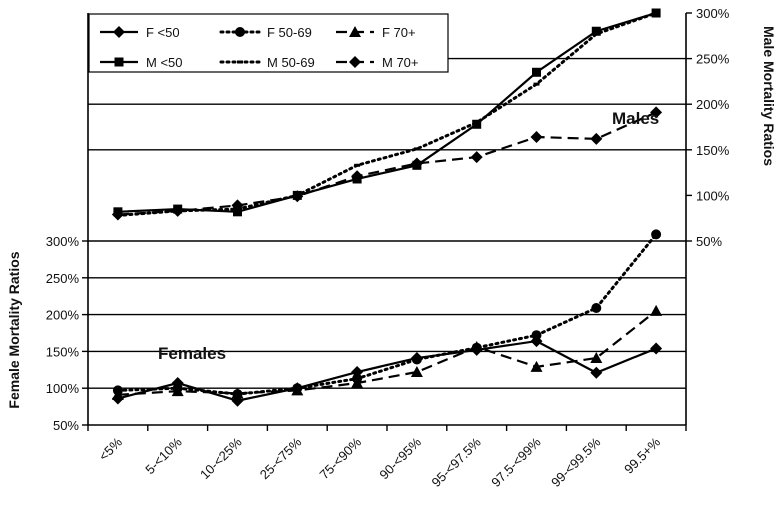 The width and height of the screenshot is (780, 526). I want to click on legend-item: F 70+, so click(376, 32).